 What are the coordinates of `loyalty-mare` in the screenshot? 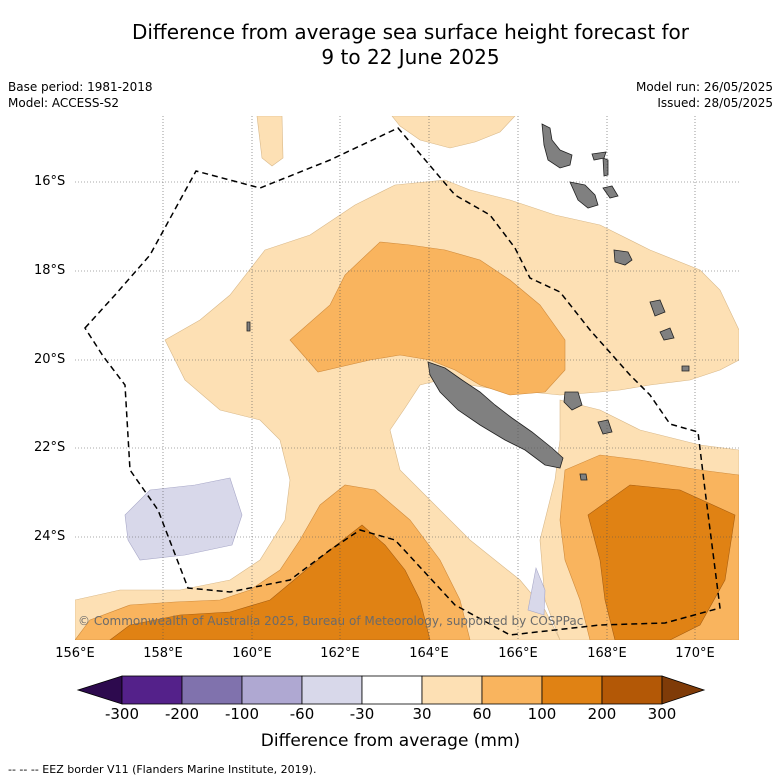 It's located at (605, 427).